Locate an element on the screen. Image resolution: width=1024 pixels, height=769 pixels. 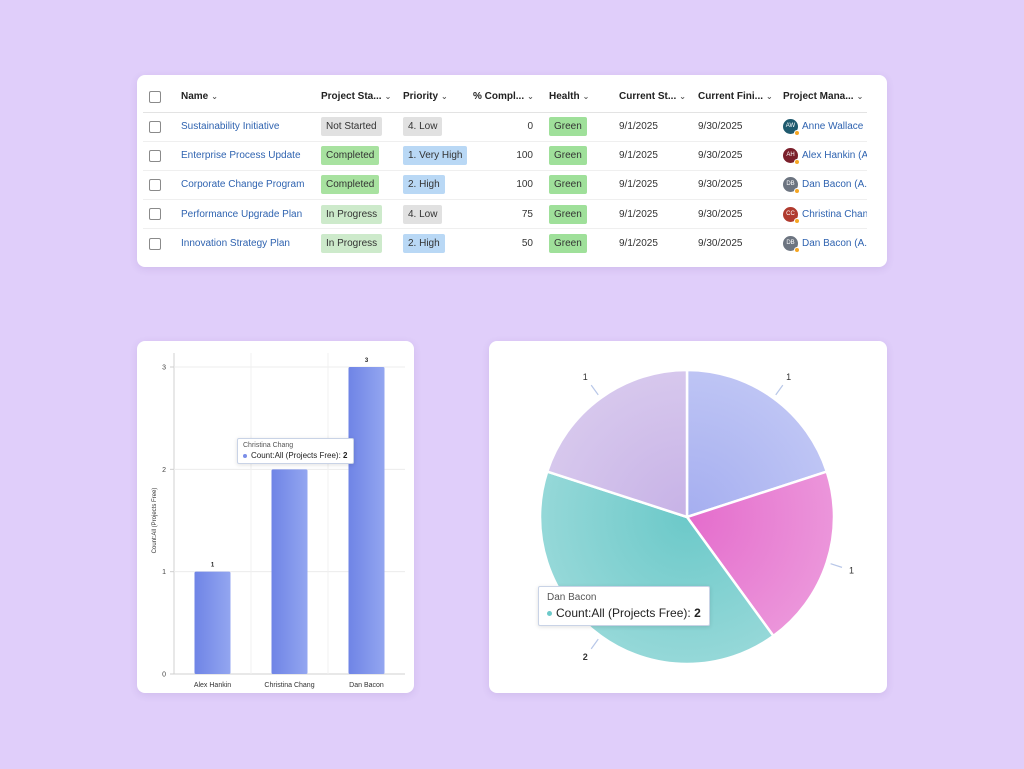
column-header-name: Name ⌄ is located at coordinates (247, 97).